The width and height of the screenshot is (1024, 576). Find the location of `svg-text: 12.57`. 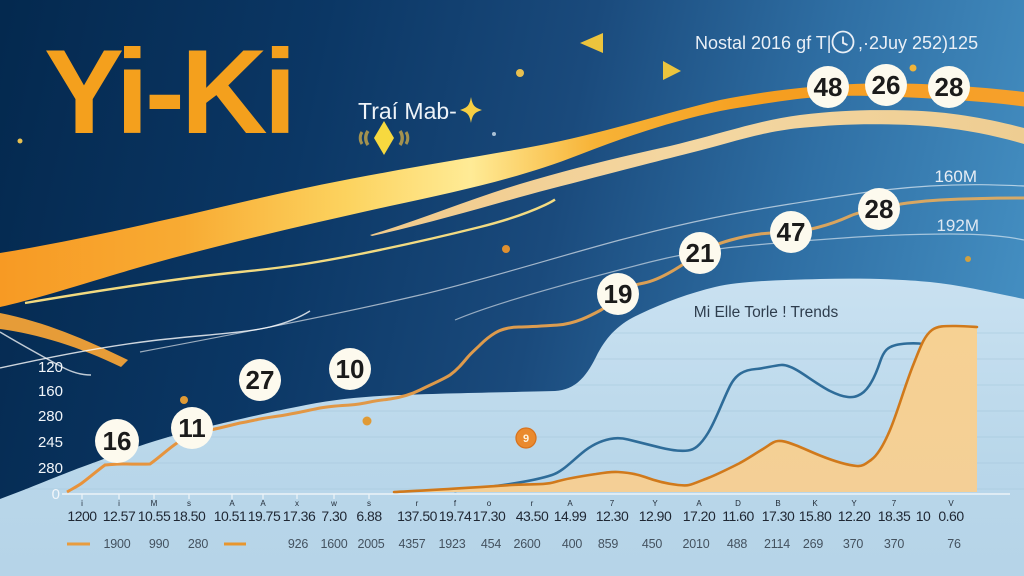

svg-text: 12.57 is located at coordinates (119, 516).